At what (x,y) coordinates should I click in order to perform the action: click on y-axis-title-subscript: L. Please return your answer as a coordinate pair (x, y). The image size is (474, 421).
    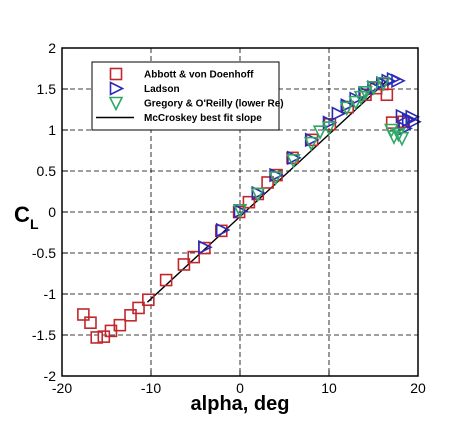
    Looking at the image, I should click on (34, 224).